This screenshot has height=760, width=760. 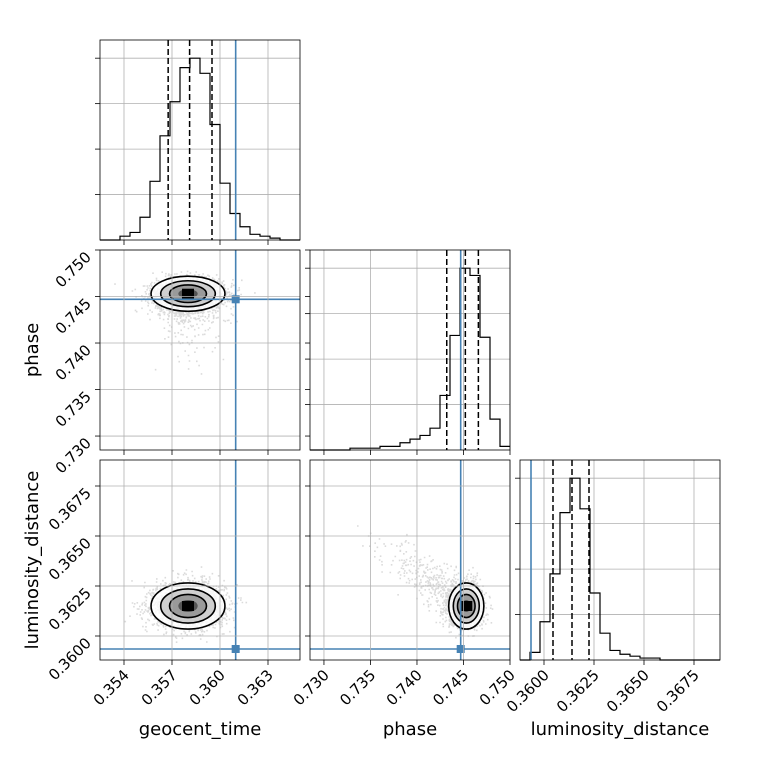 What do you see at coordinates (70, 559) in the screenshot?
I see `y-tick-label-luminosity_distance: 0.3650` at bounding box center [70, 559].